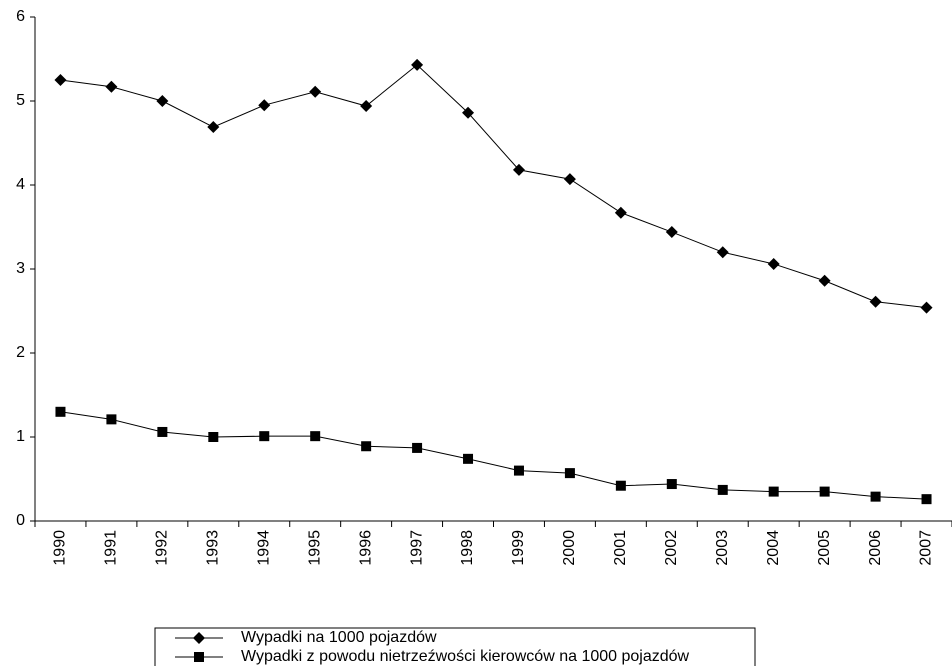  I want to click on y-tick-label: 6, so click(20, 16).